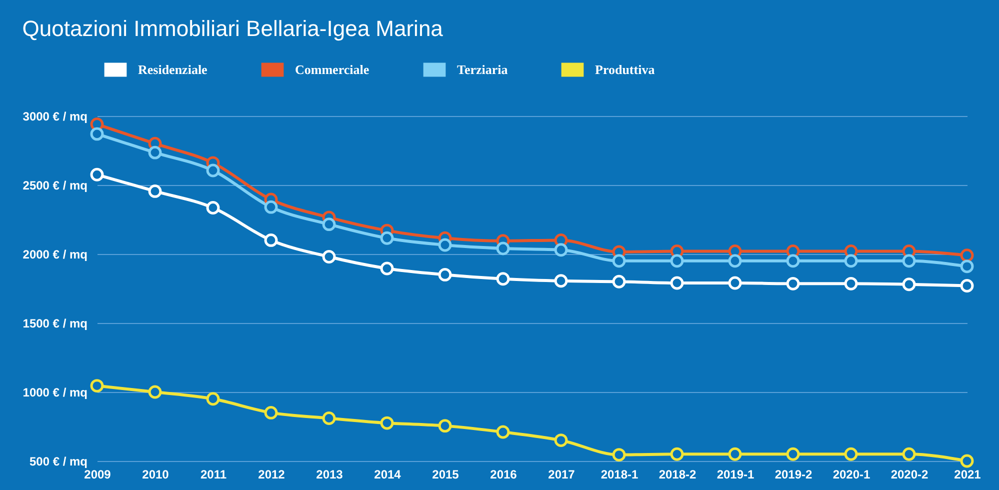 Image resolution: width=999 pixels, height=490 pixels. I want to click on x-tick-label: 2011, so click(213, 475).